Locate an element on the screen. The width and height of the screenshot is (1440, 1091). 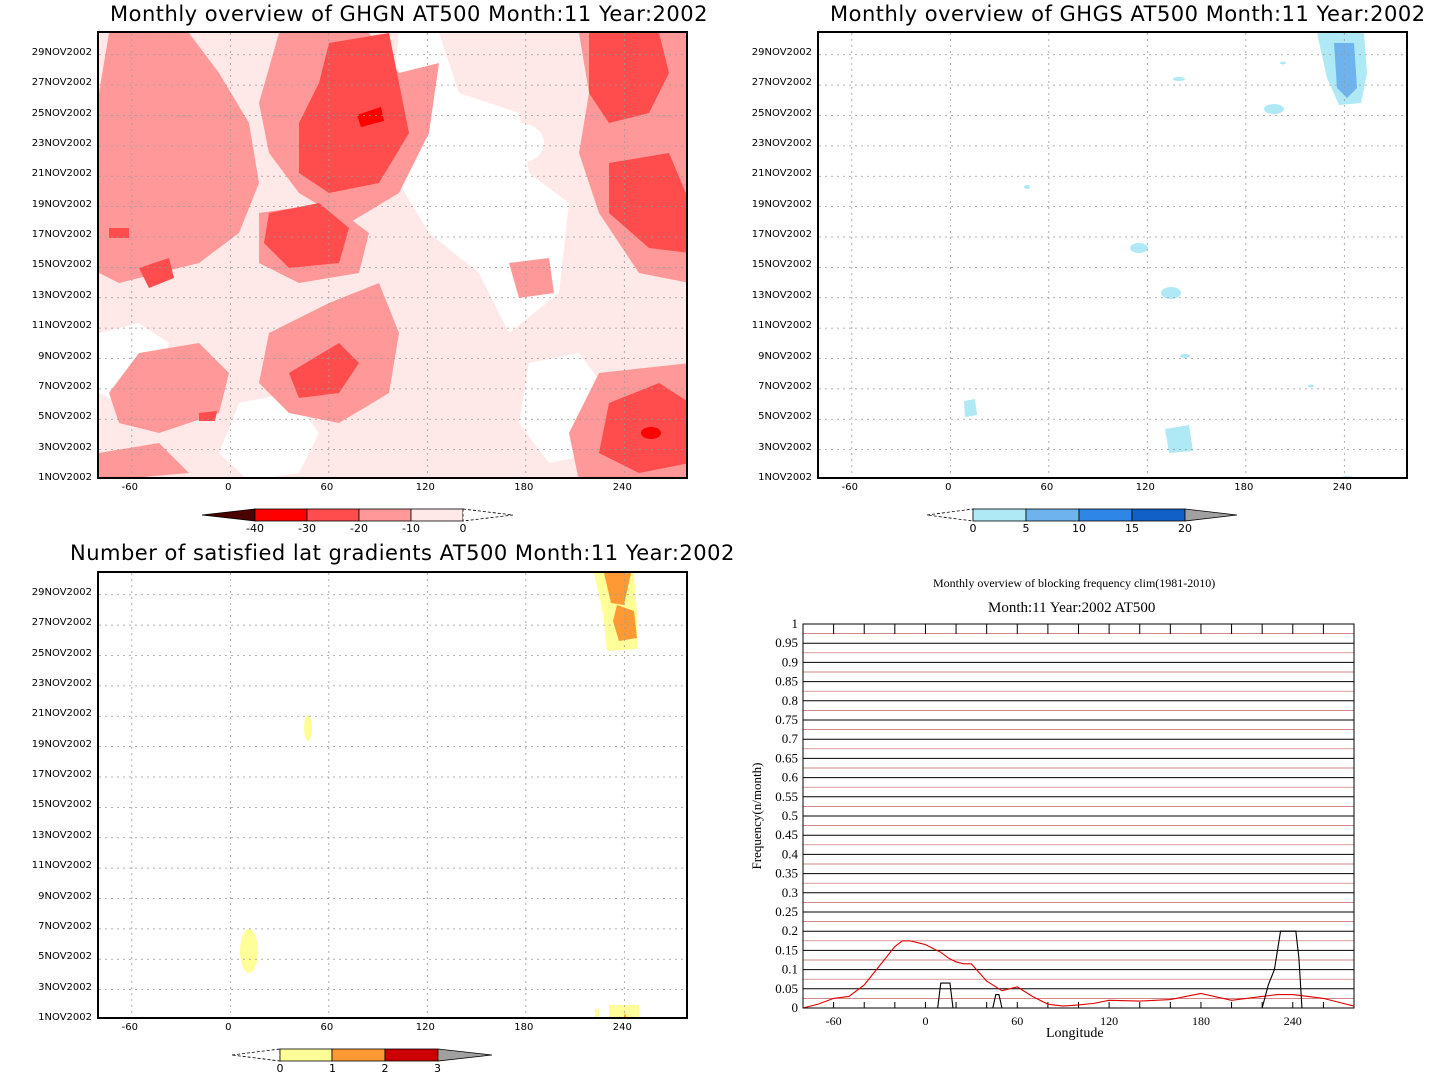
ghgs-colorbar-label: 20 is located at coordinates (1185, 528).